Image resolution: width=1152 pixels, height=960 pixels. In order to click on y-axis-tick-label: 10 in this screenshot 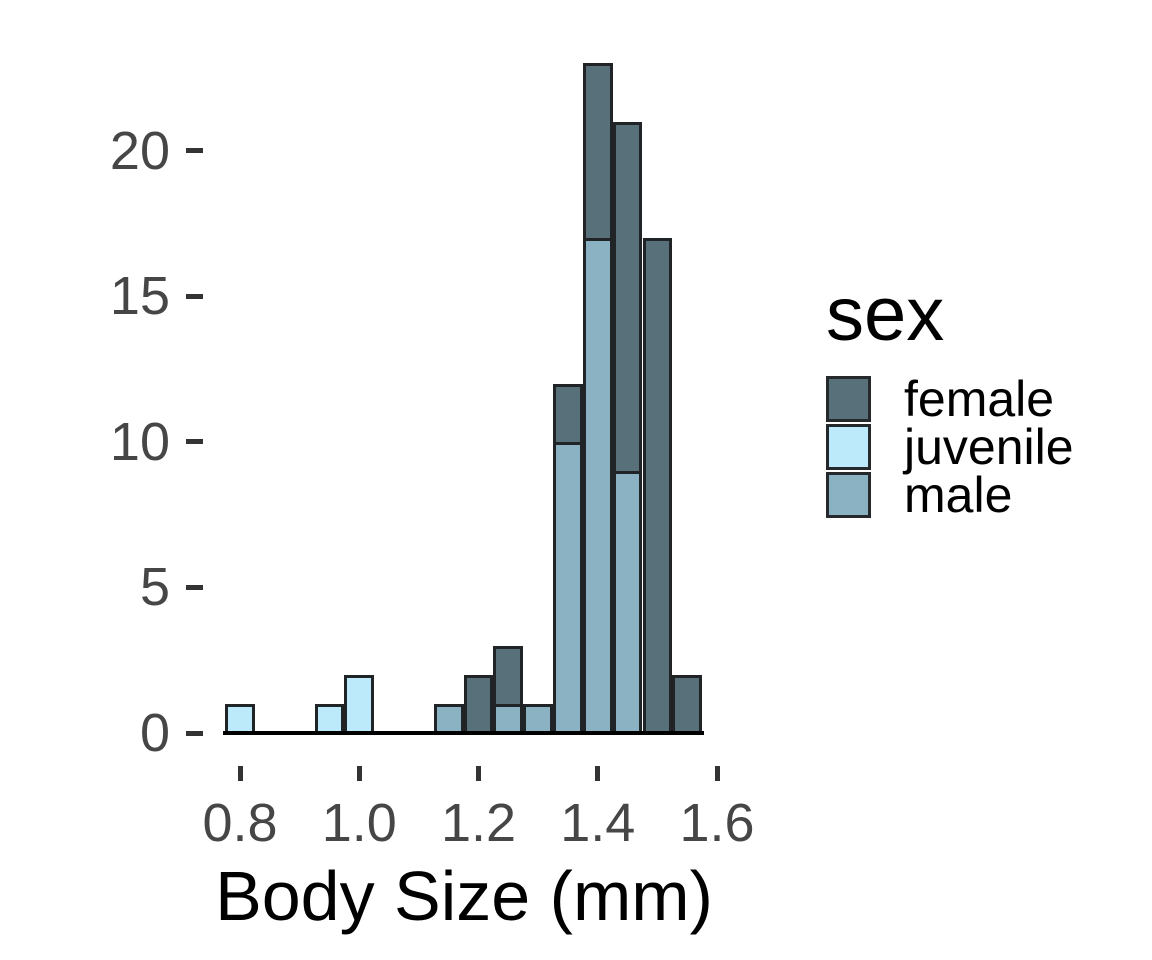, I will do `click(139, 441)`.